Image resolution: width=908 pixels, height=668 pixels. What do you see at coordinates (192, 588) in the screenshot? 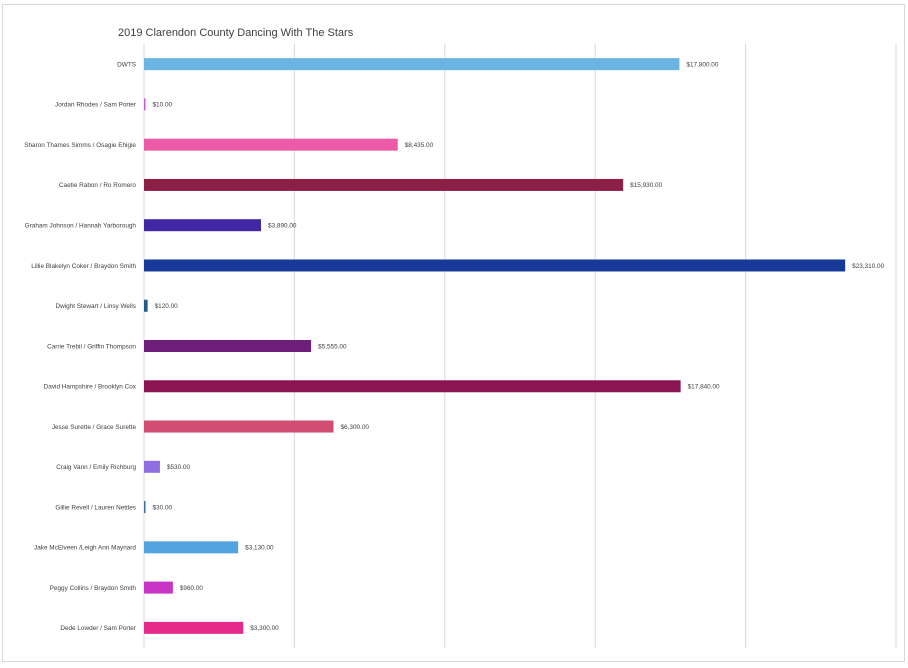
I see `data-label: $960.00` at bounding box center [192, 588].